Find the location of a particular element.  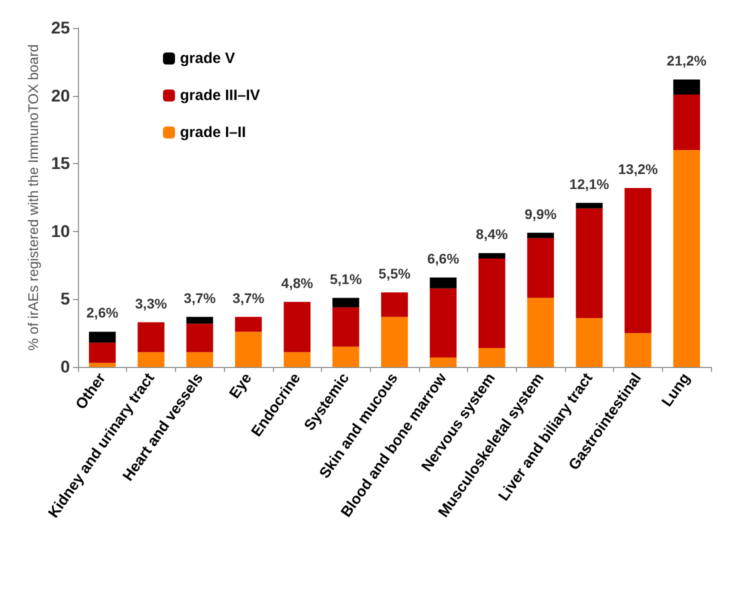

y-tick-label: 20 is located at coordinates (60, 96).